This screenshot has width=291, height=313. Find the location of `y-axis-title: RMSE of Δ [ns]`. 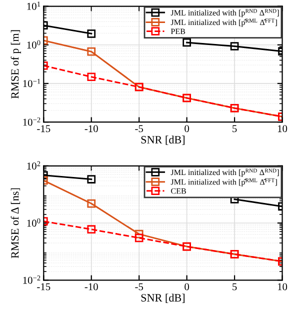

y-axis-title: RMSE of Δ [ns] is located at coordinates (15, 223).